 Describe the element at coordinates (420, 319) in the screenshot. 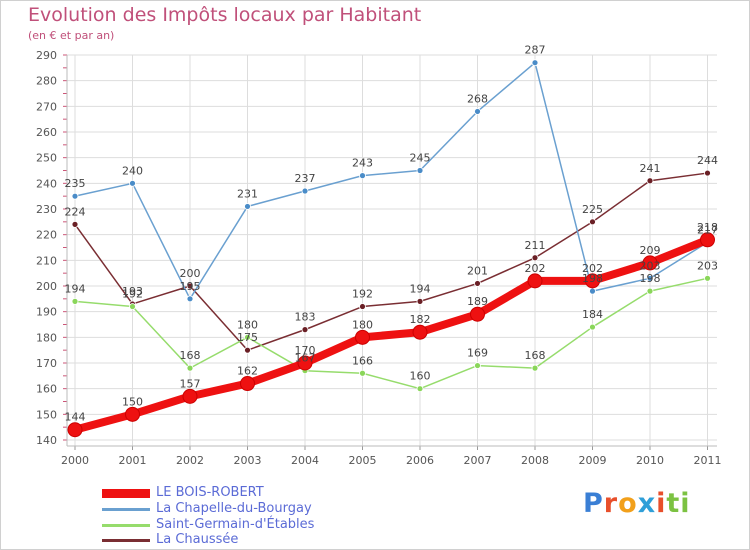

I see `data-label: 182` at that location.